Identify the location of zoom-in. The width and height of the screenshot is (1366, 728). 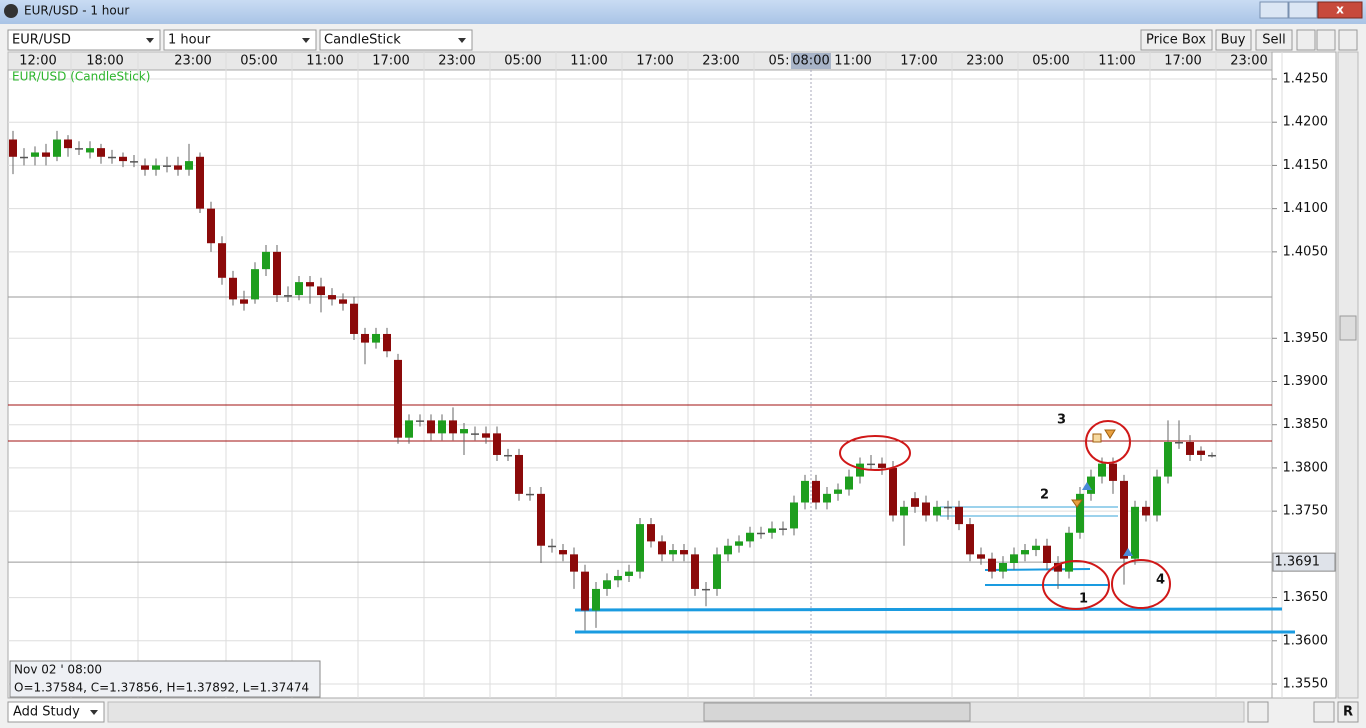
(1324, 712).